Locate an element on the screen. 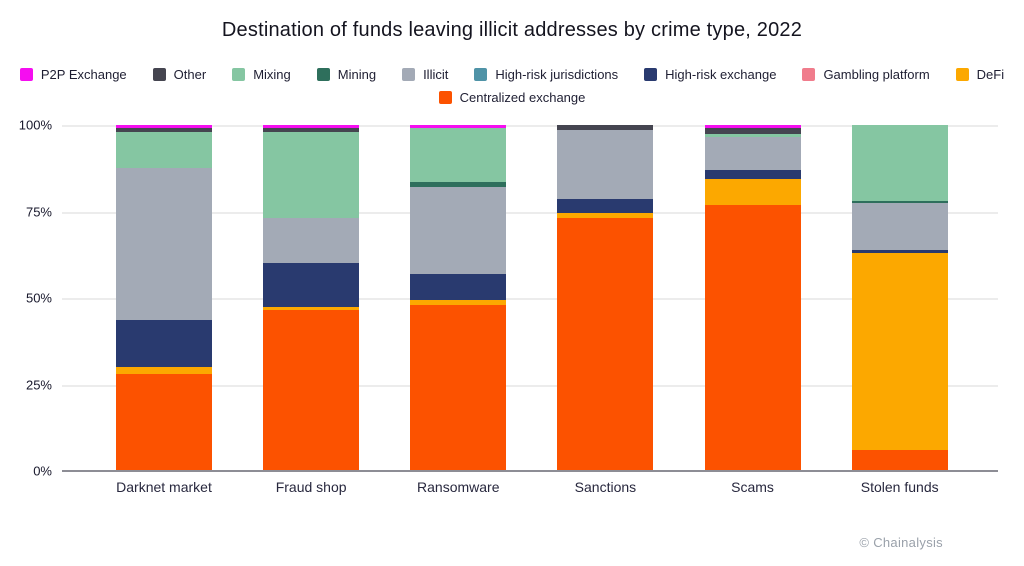 The width and height of the screenshot is (1024, 566). legend-item-high-risk-exchange: High-risk exchange is located at coordinates (710, 74).